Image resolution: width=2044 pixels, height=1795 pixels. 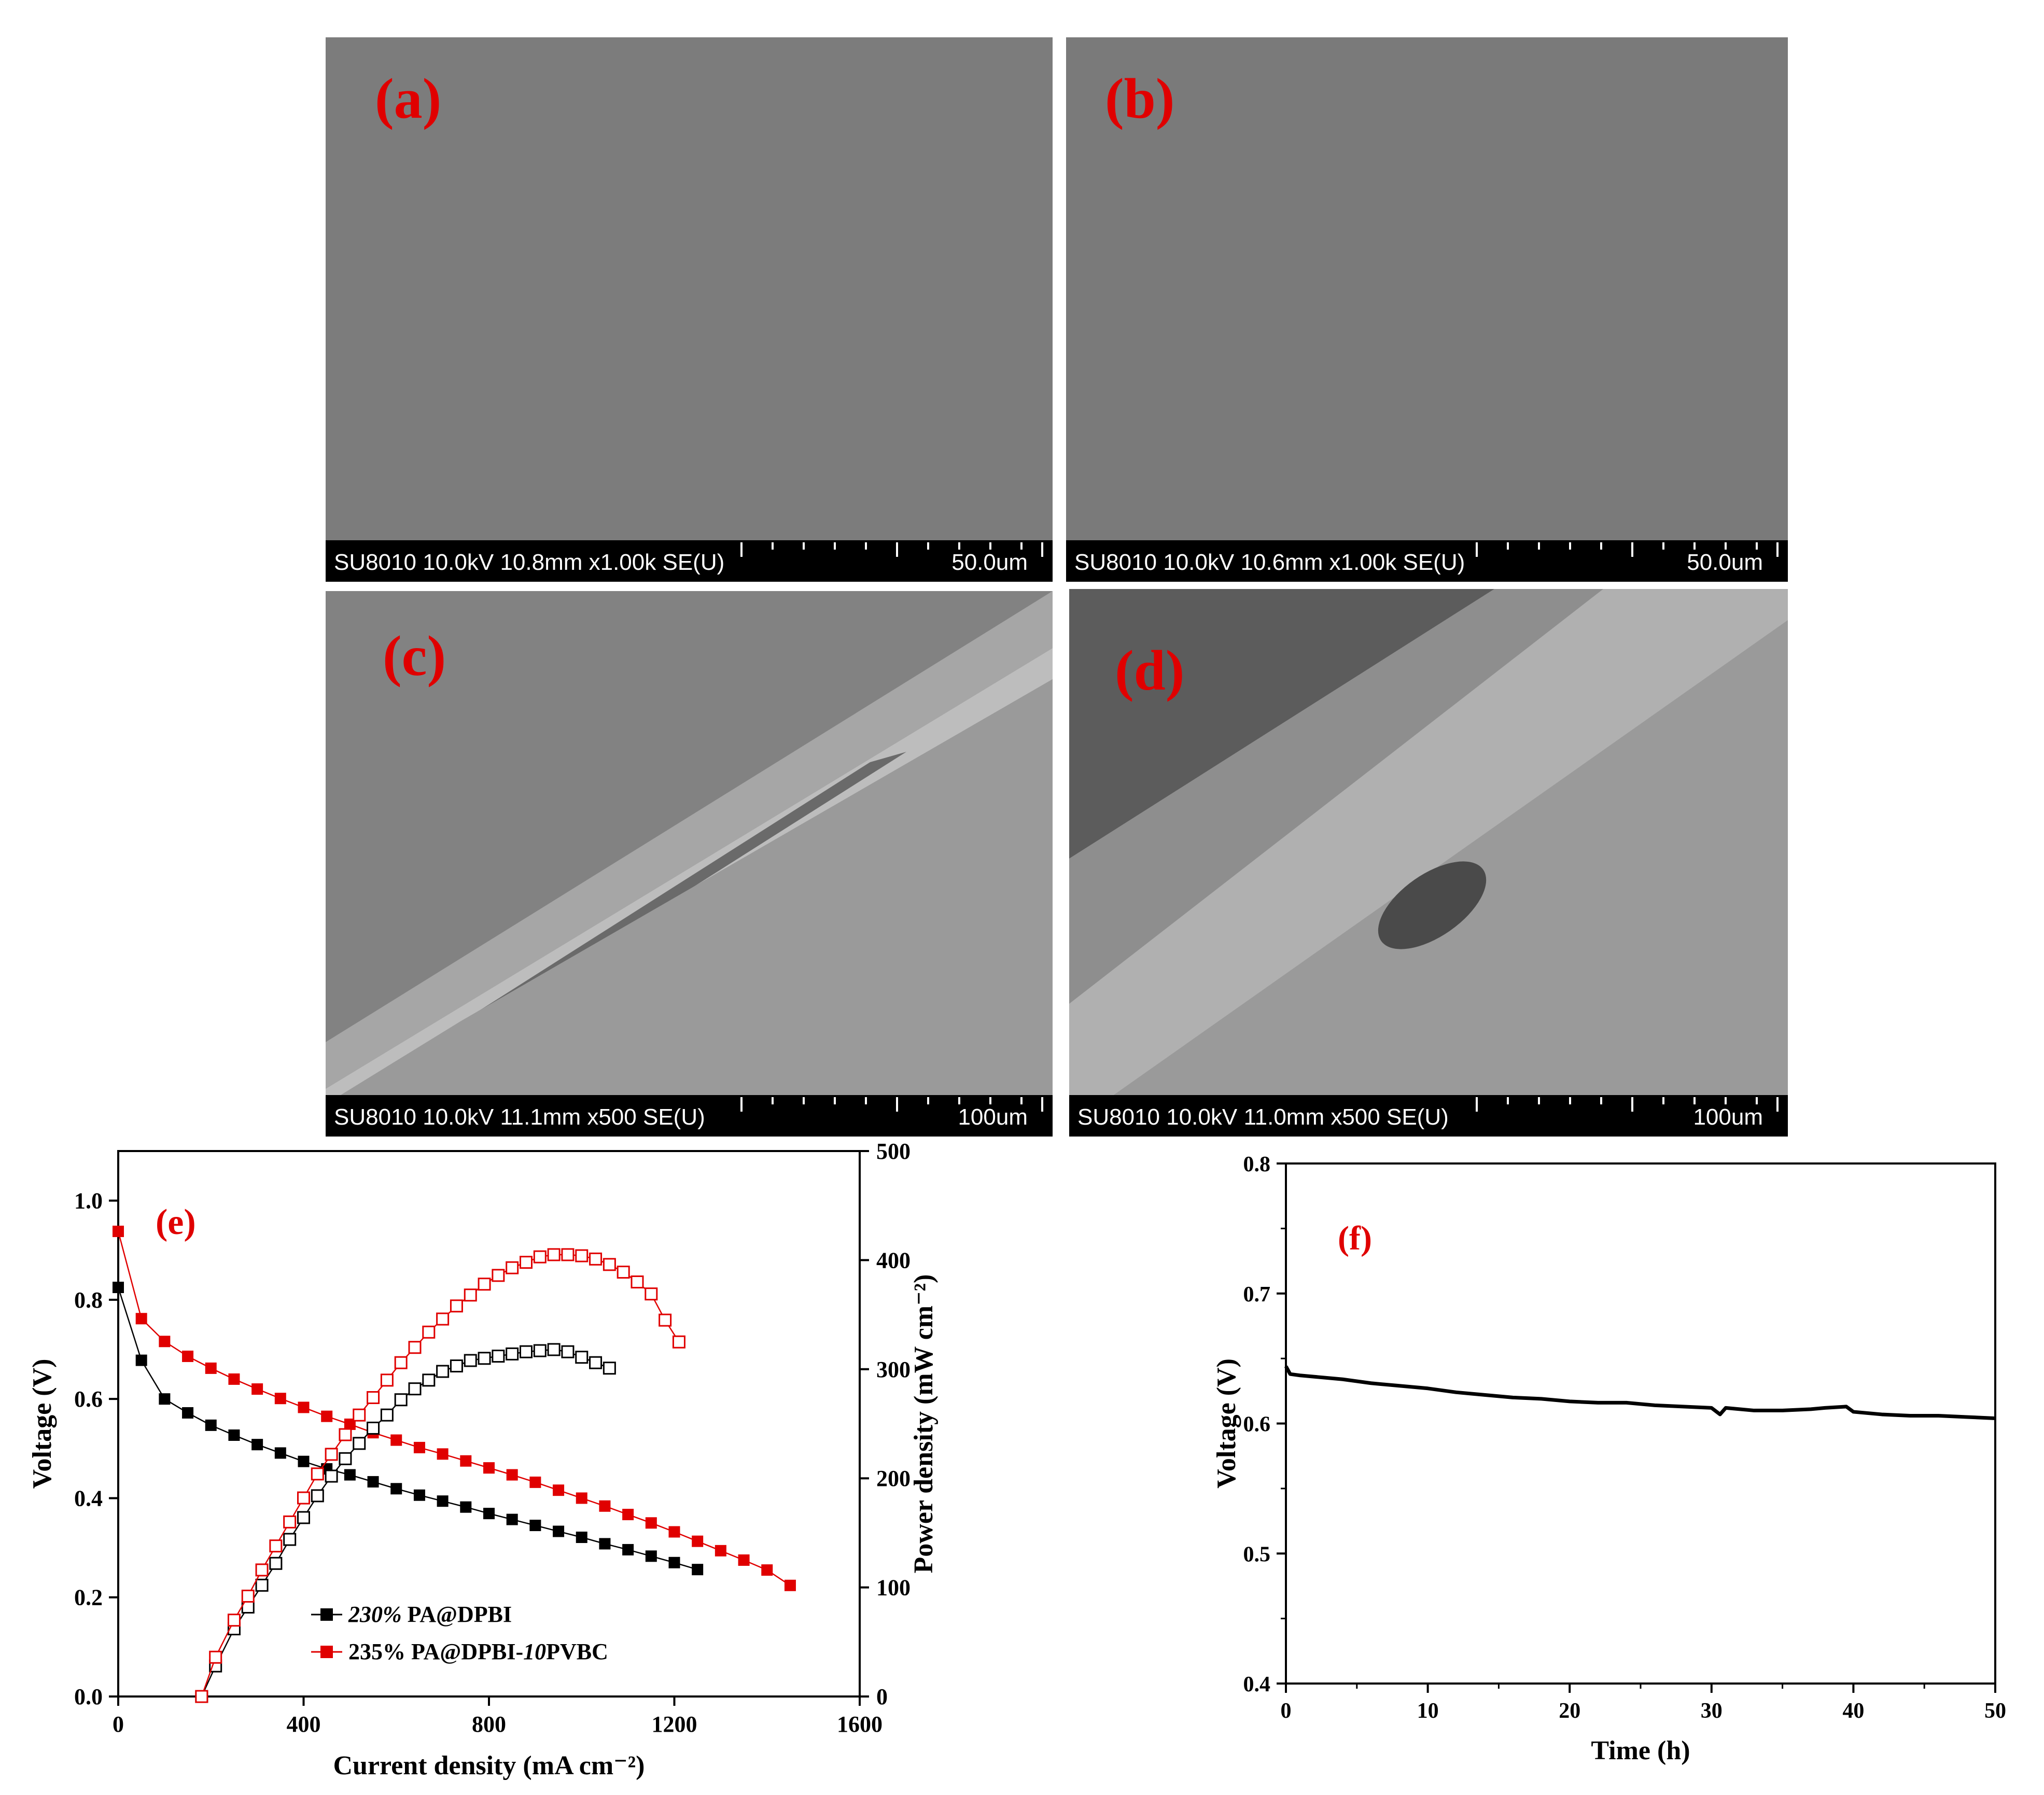 I want to click on scale-bar-ticks-c, so click(x=891, y=1104).